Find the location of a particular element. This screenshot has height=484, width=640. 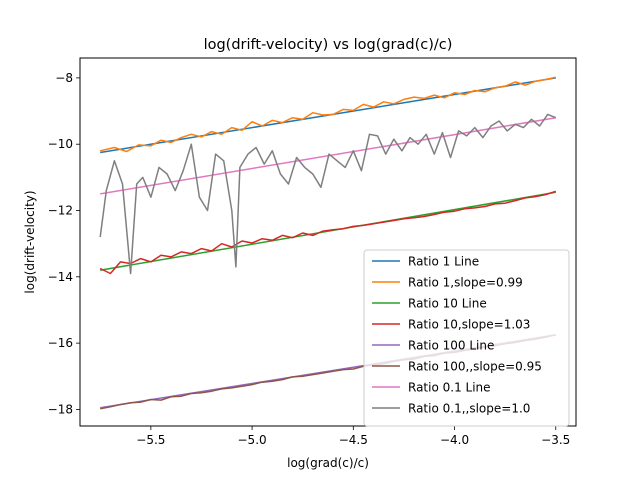

y-tick-label: −18 is located at coordinates (60, 409).